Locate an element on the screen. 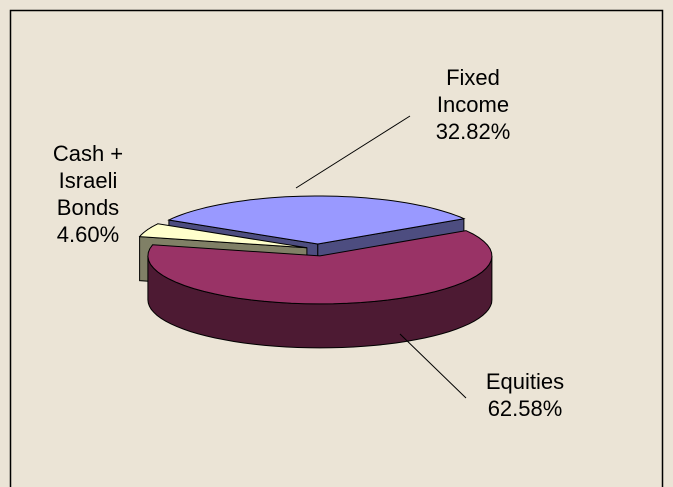  value-label: 62.58% is located at coordinates (525, 408).